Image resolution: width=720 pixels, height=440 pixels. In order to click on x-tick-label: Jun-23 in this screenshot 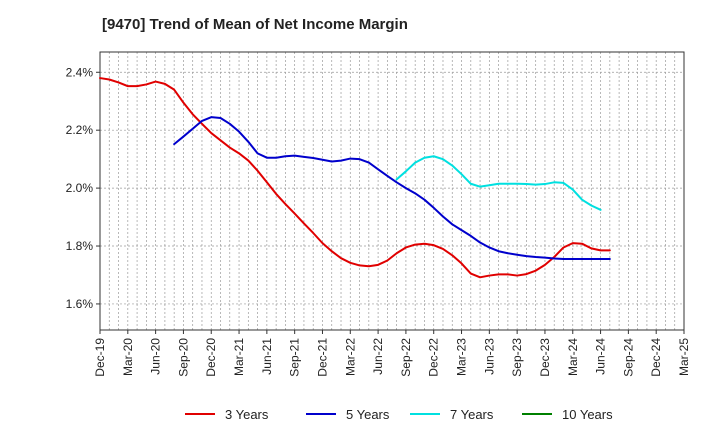, I will do `click(489, 356)`.